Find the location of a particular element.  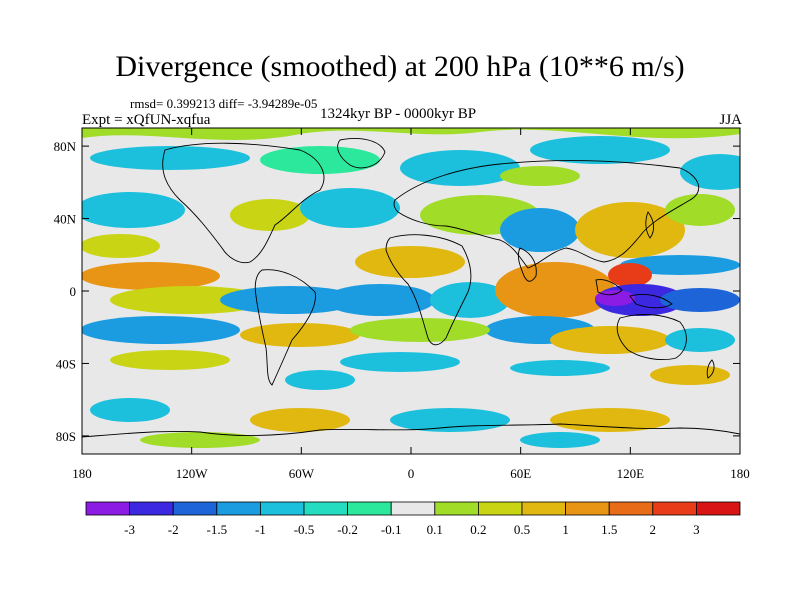

lat-label: 40S is located at coordinates (66, 363).